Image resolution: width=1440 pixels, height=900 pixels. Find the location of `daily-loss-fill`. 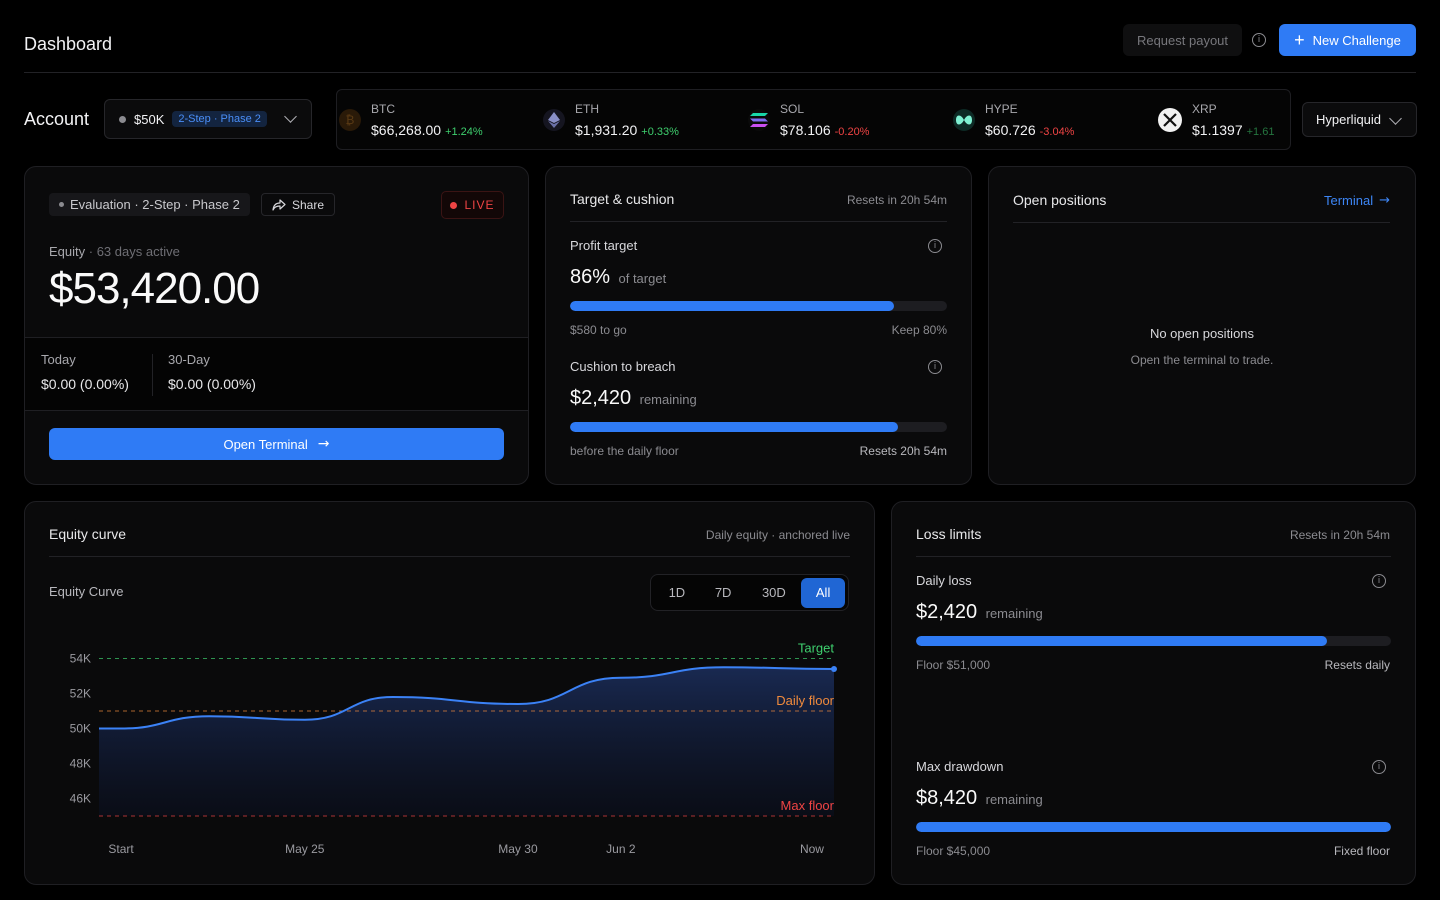

daily-loss-fill is located at coordinates (1121, 641).